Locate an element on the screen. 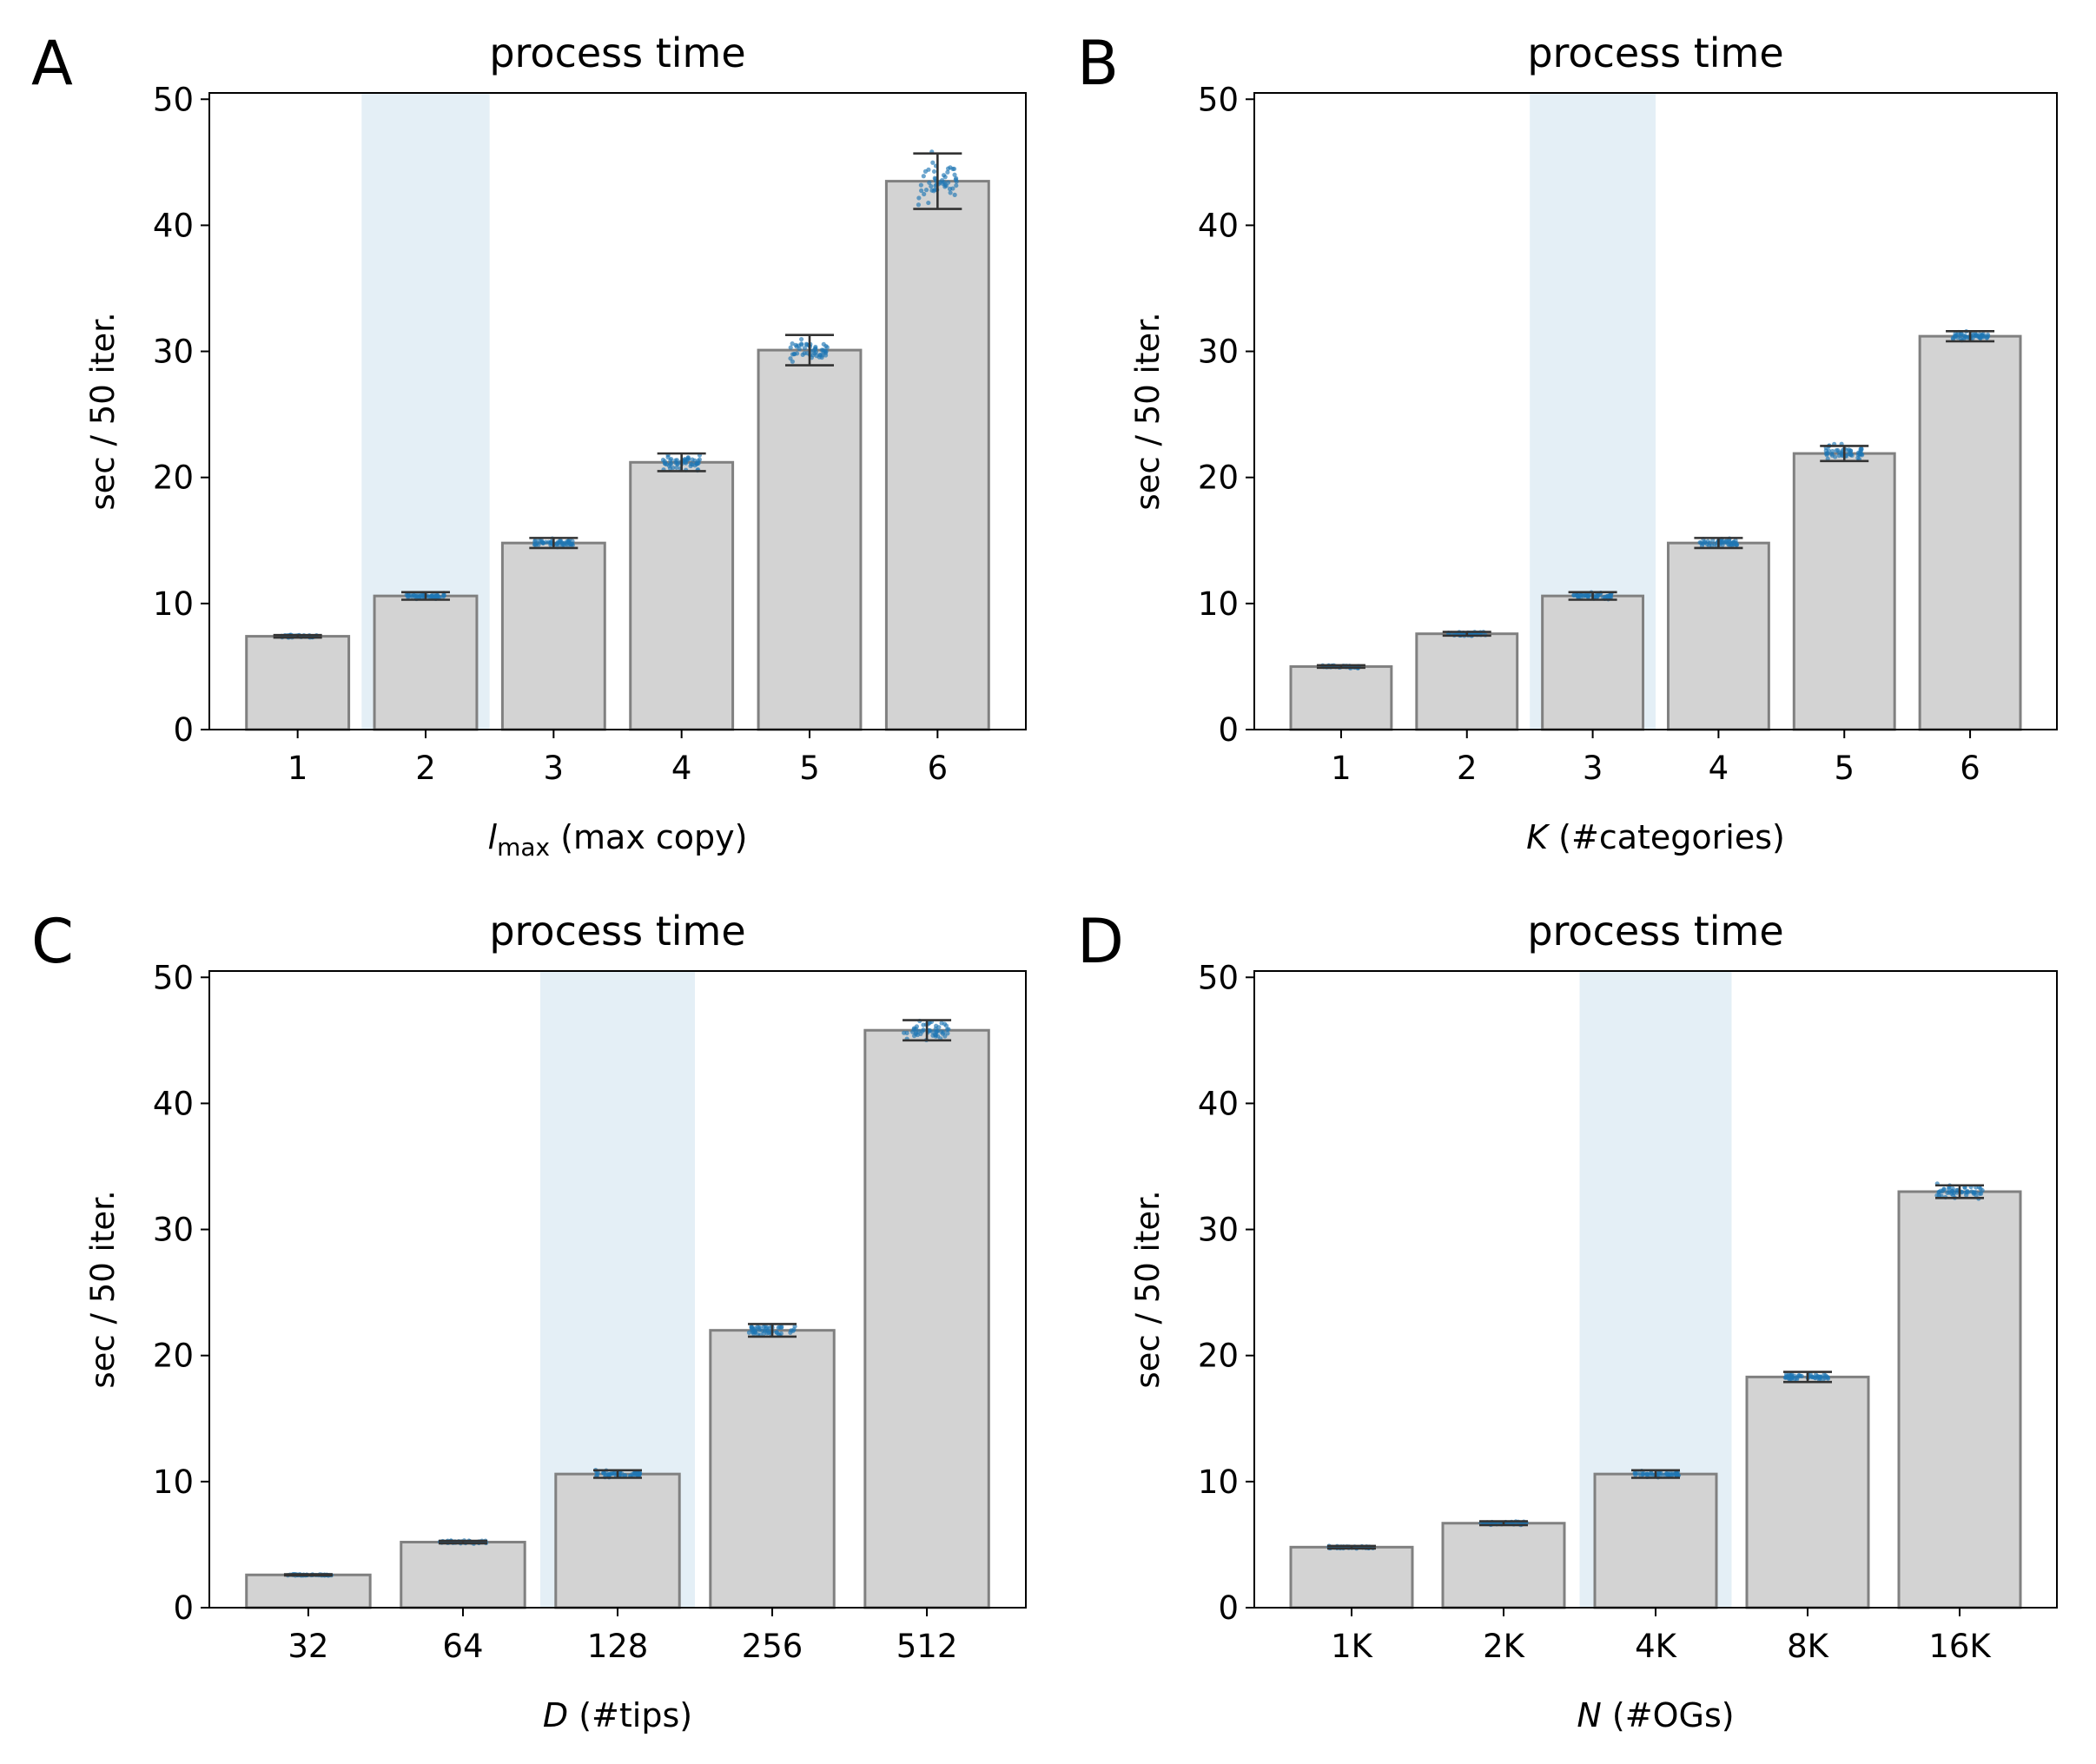 This screenshot has width=2096, height=1764. x-tick-label: 512 is located at coordinates (927, 1646).